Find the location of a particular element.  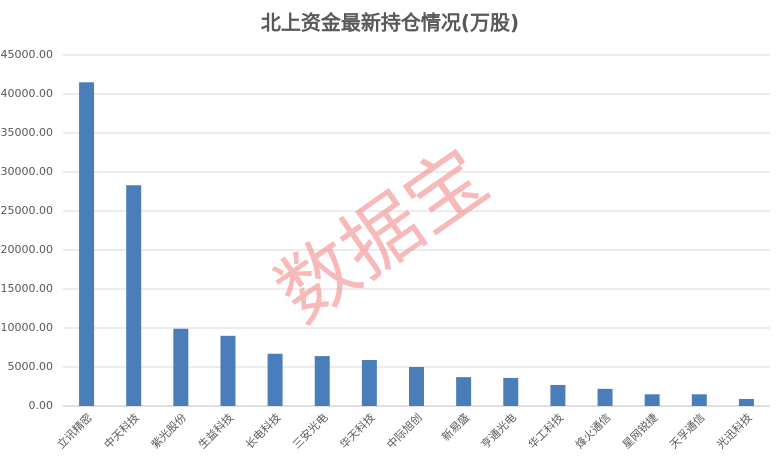

y-tick-label: 15000.00 is located at coordinates (27, 288).